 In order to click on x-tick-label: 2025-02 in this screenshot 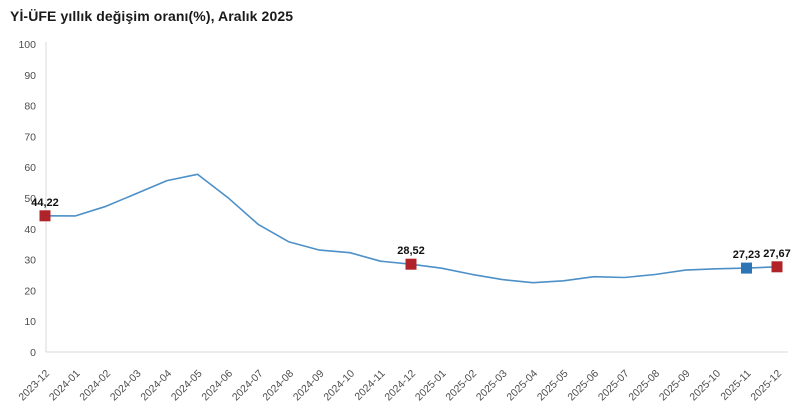, I will do `click(461, 386)`.